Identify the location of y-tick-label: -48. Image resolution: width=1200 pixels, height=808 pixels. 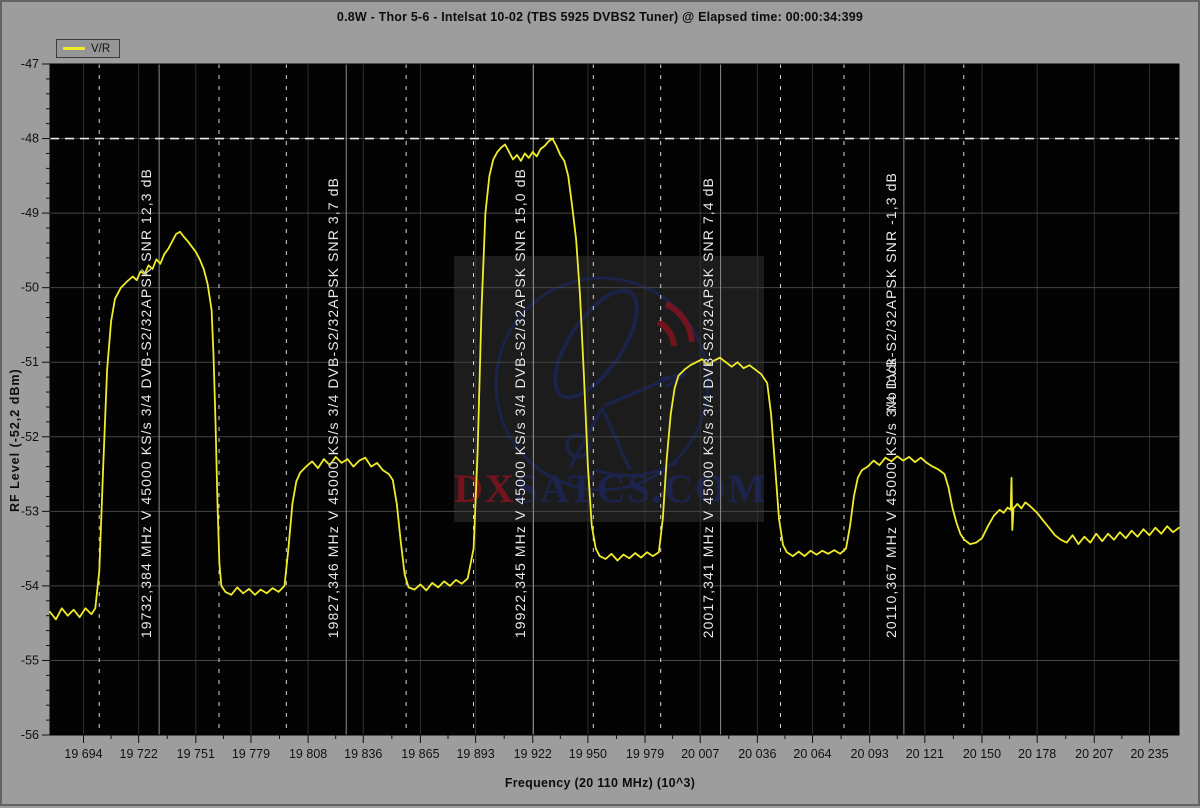
(30, 139).